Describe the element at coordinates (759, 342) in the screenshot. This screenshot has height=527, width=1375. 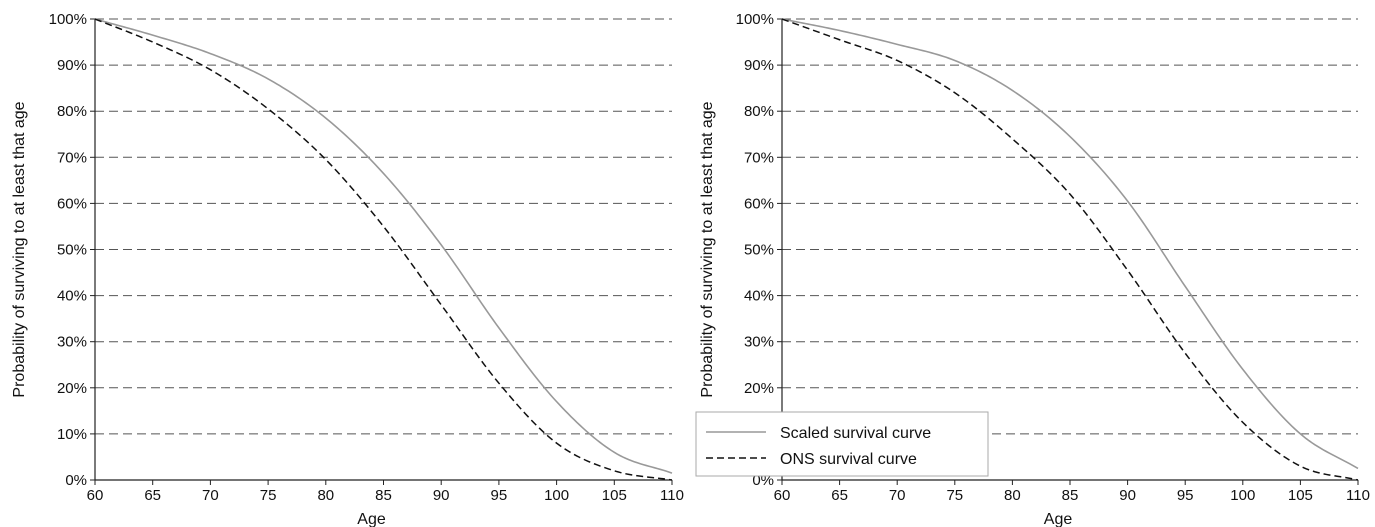
I see `right-y-tick-label: 30%` at that location.